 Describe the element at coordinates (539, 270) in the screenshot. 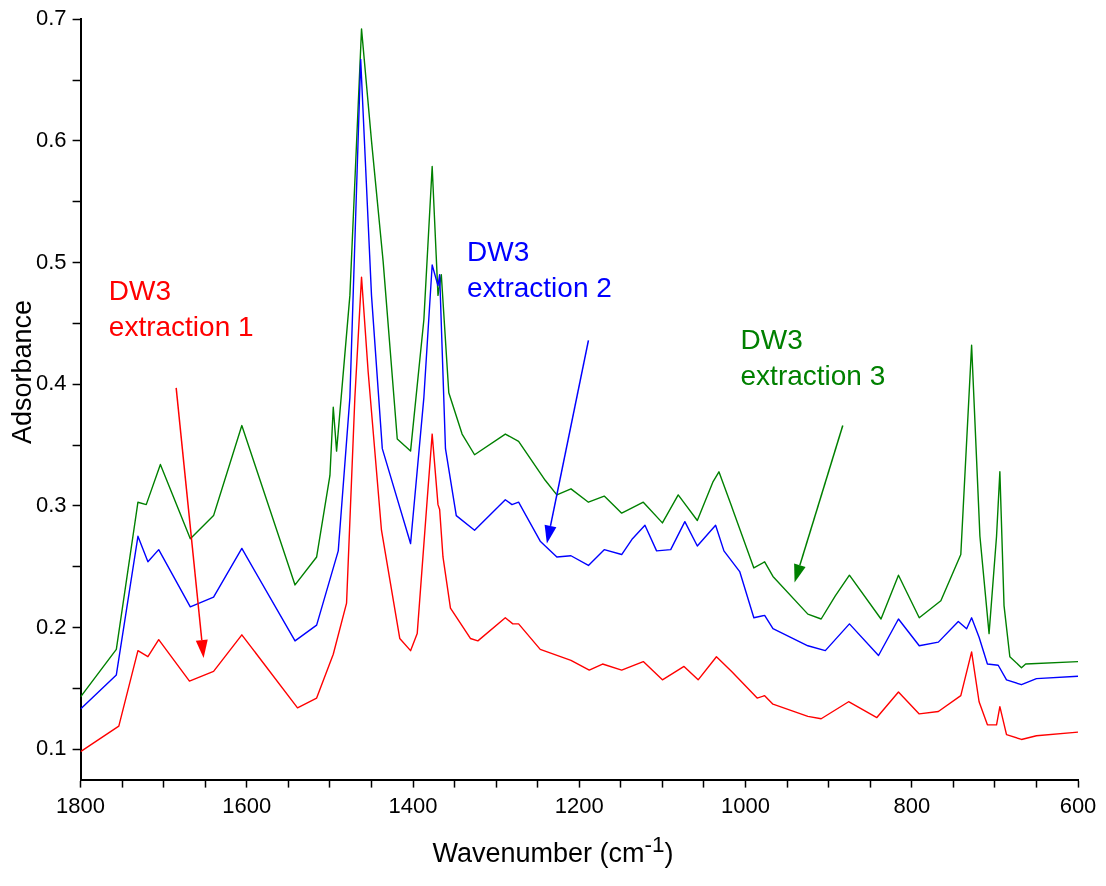

I see `series-label: DW3 extraction 2` at that location.